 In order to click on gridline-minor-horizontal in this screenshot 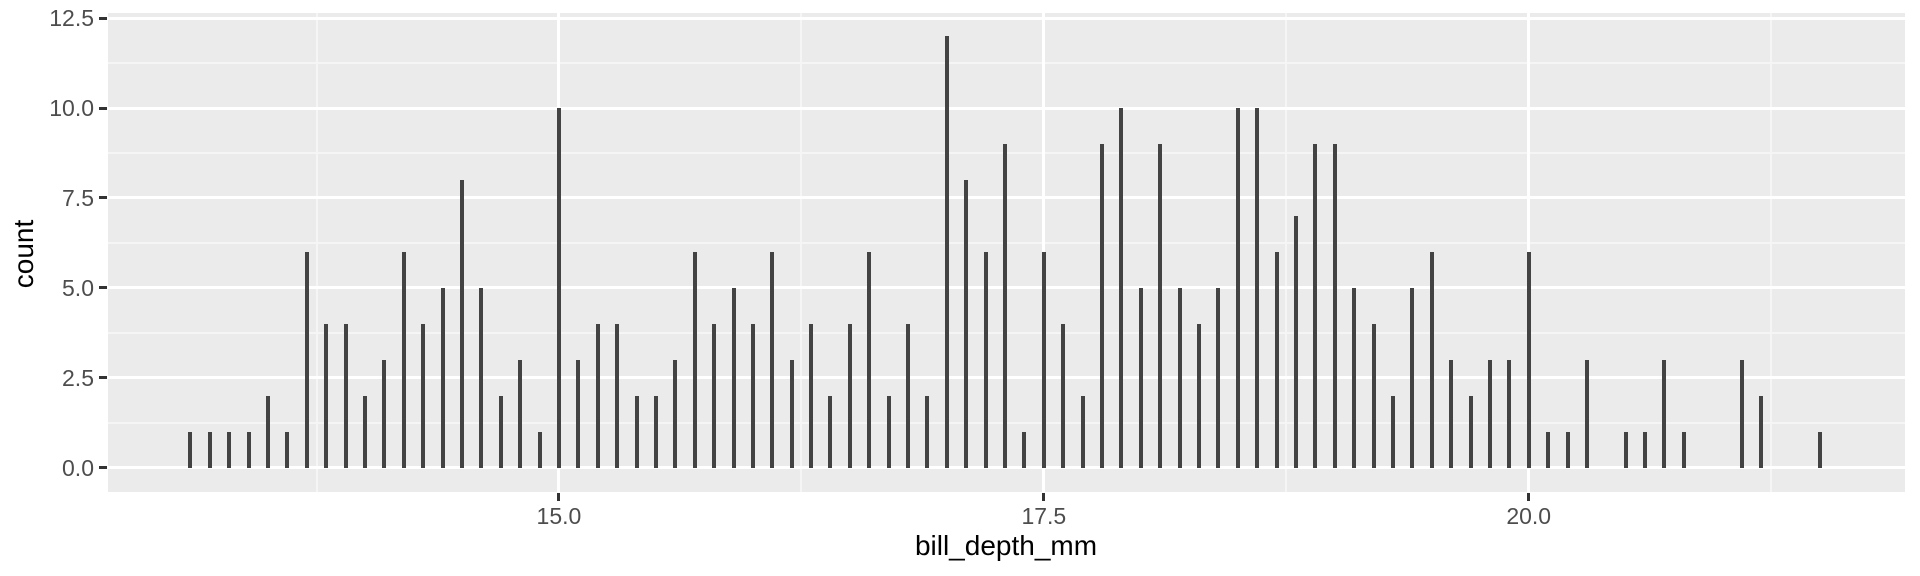, I will do `click(1006, 63)`.